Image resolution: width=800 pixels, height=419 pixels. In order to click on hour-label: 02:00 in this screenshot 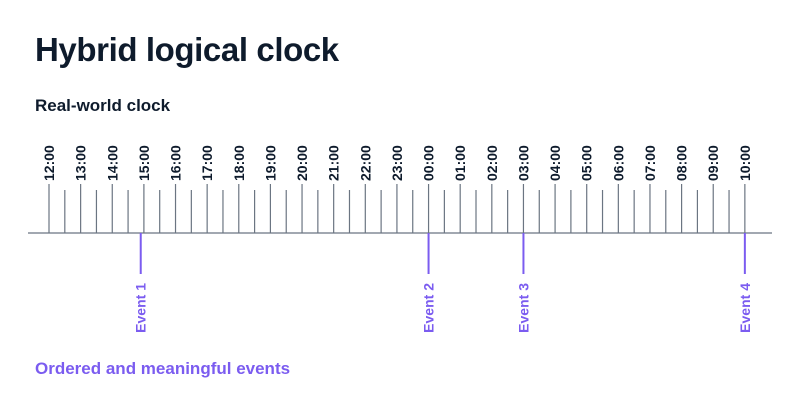, I will do `click(492, 163)`.